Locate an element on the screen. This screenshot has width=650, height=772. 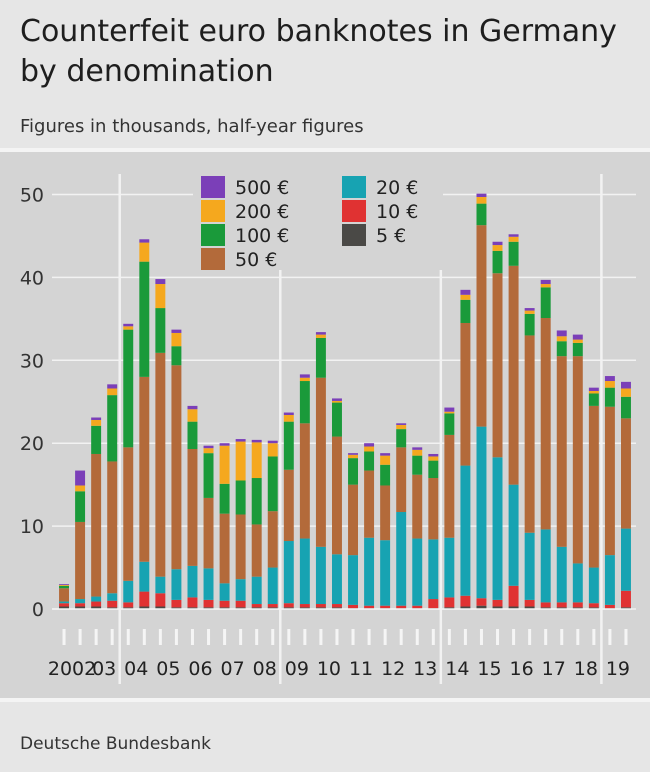
x-tick-label-05: 05 is located at coordinates (168, 669).